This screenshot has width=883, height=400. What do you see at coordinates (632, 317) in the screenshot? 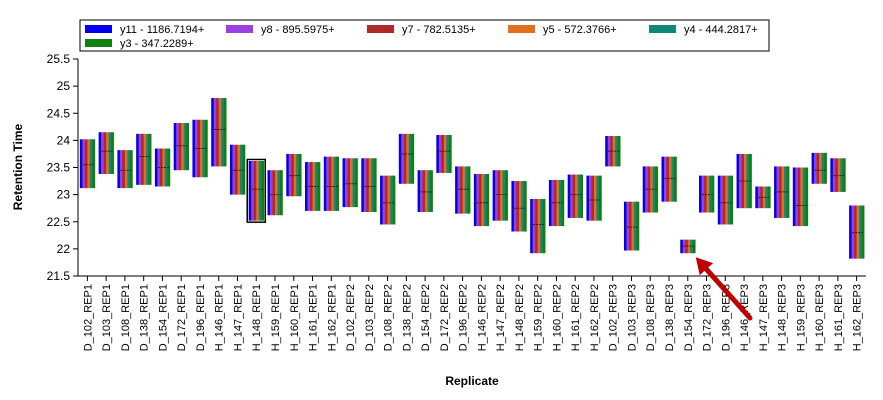
I see `x-tick-label: D_103_REP3` at bounding box center [632, 317].